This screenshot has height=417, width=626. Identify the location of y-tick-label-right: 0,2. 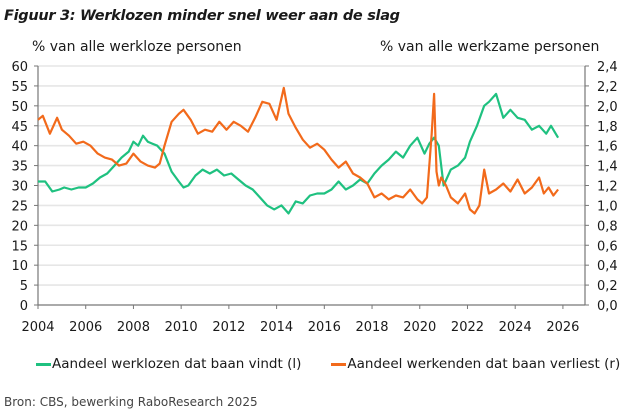
(607, 286).